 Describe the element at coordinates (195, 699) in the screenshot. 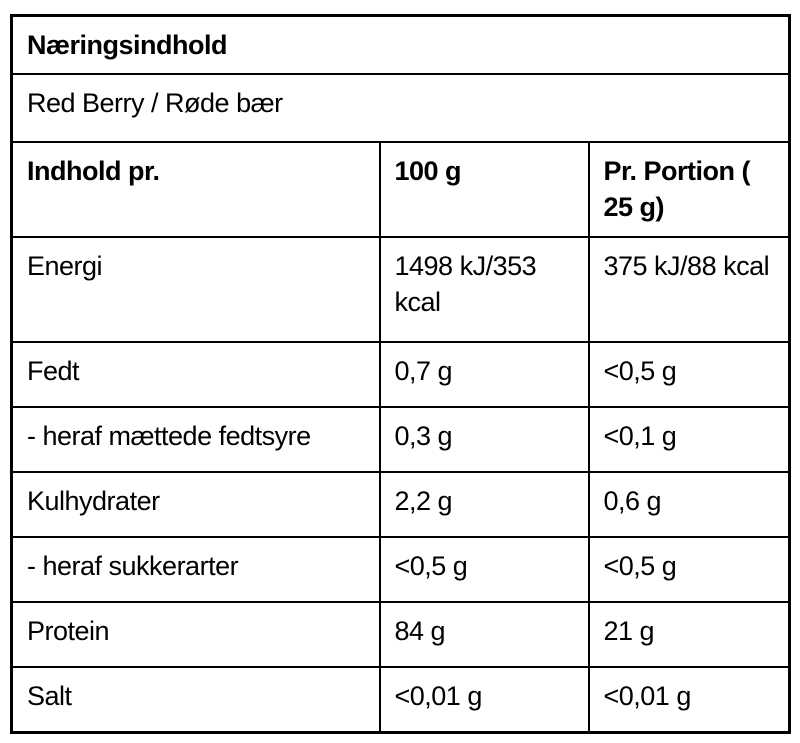

I see `nutrient-label: Salt` at that location.